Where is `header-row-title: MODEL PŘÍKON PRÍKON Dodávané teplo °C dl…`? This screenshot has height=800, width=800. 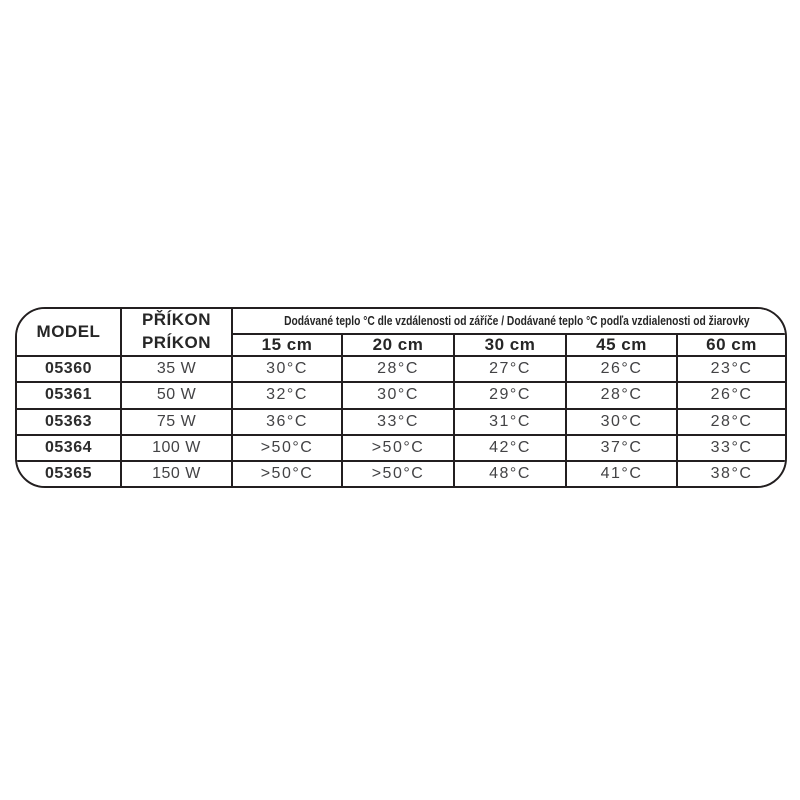
header-row-title: MODEL PŘÍKON PRÍKON Dodávané teplo °C dl… is located at coordinates (401, 333).